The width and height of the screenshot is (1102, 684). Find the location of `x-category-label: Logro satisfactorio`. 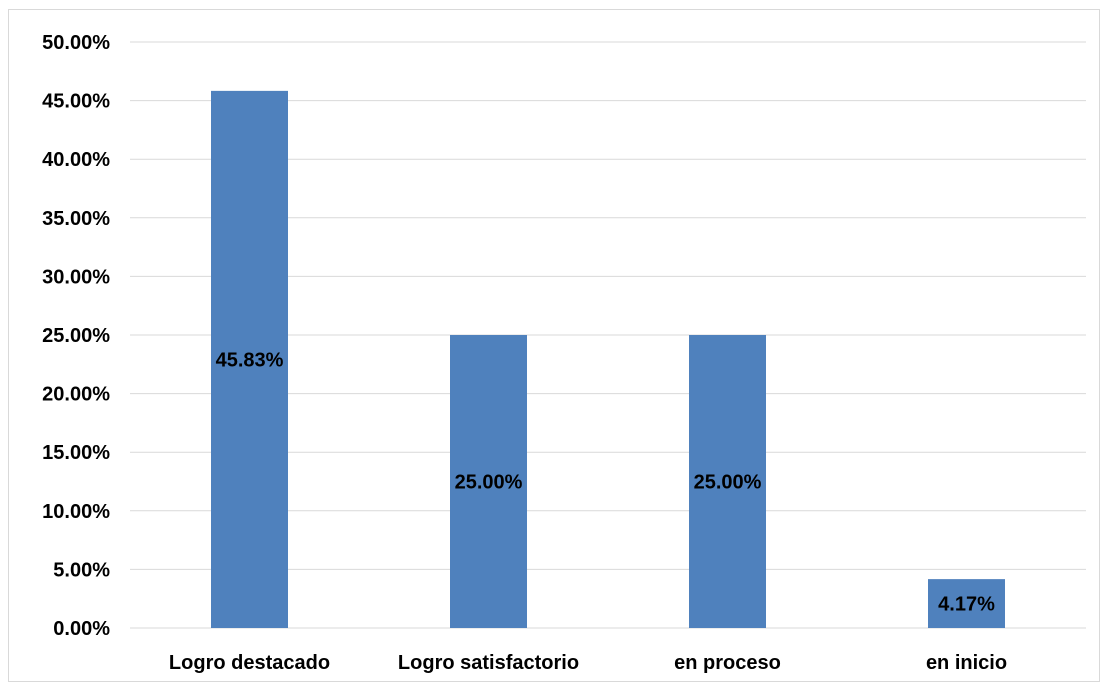

x-category-label: Logro satisfactorio is located at coordinates (488, 663).